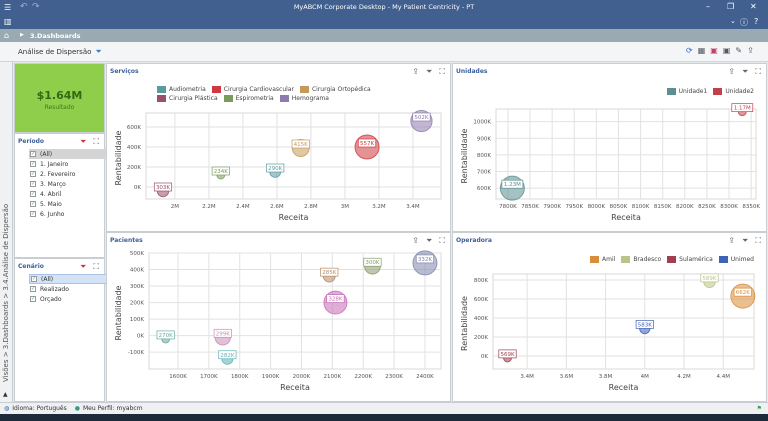 This screenshot has height=421, width=768. I want to click on filter-item: ✓ 3. Março, so click(71, 184).